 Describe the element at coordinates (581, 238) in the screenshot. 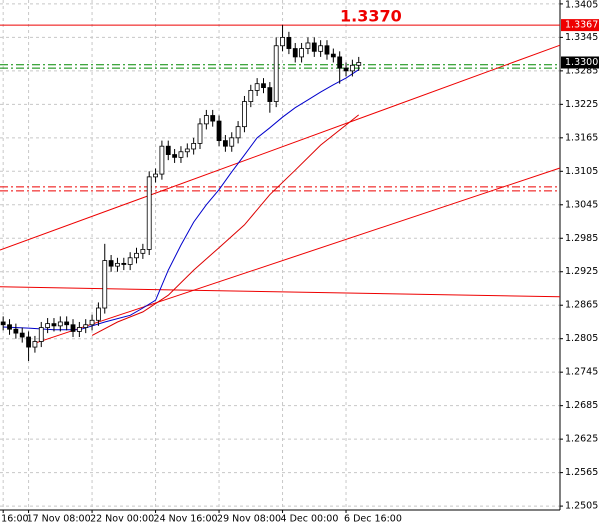

I see `y-tick-label: 1.2985` at that location.